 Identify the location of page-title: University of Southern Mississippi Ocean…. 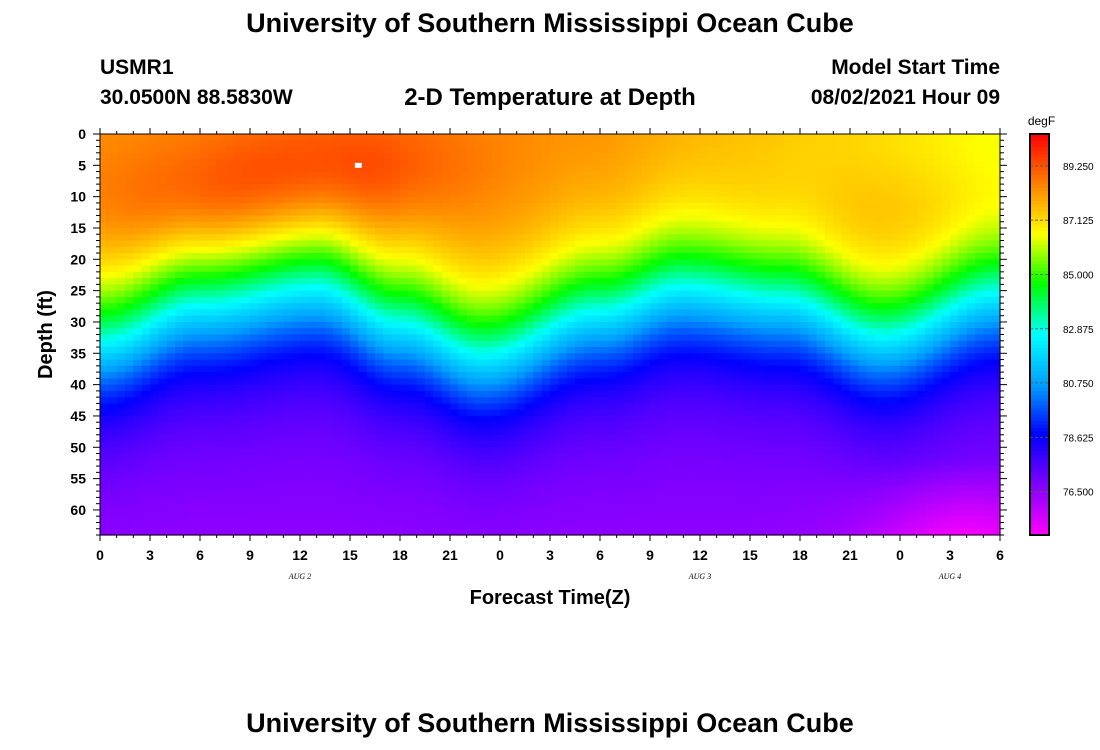
(550, 23).